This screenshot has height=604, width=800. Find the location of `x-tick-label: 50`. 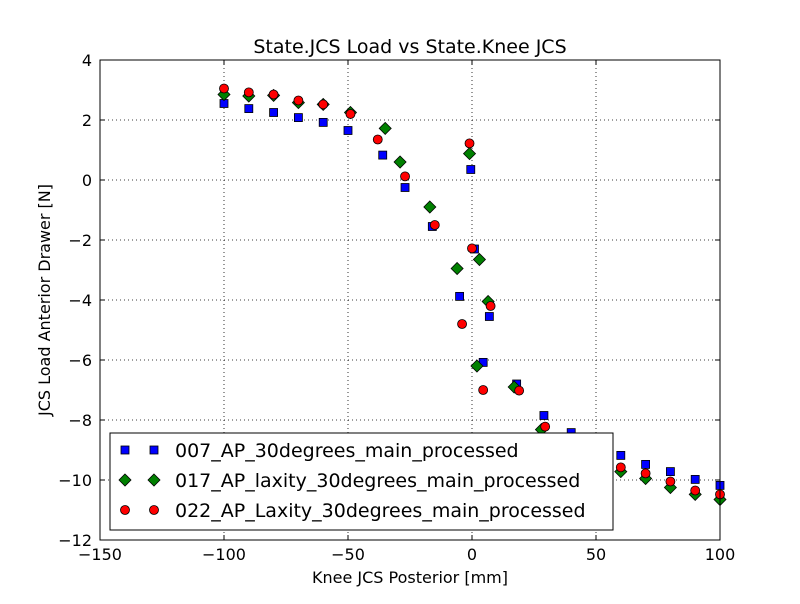

x-tick-label: 50 is located at coordinates (596, 554).